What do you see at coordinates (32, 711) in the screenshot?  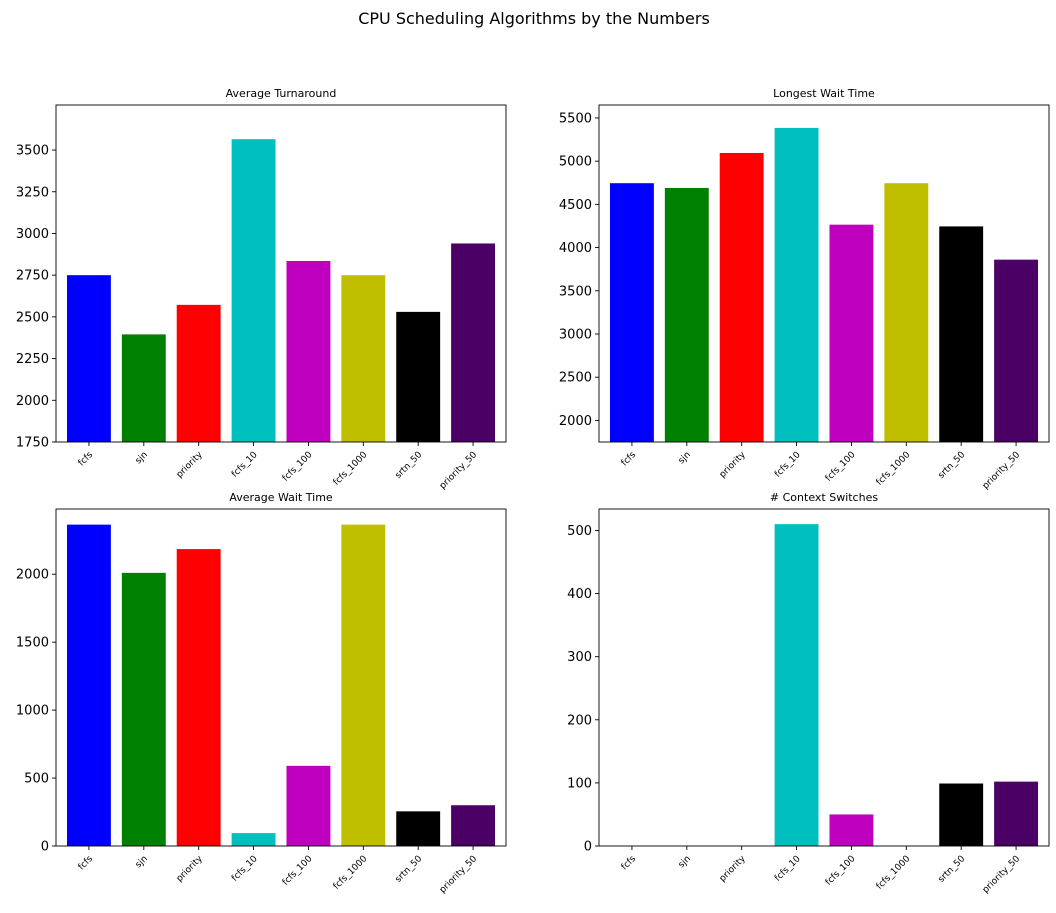 I see `y-tick-label: 1000` at bounding box center [32, 711].